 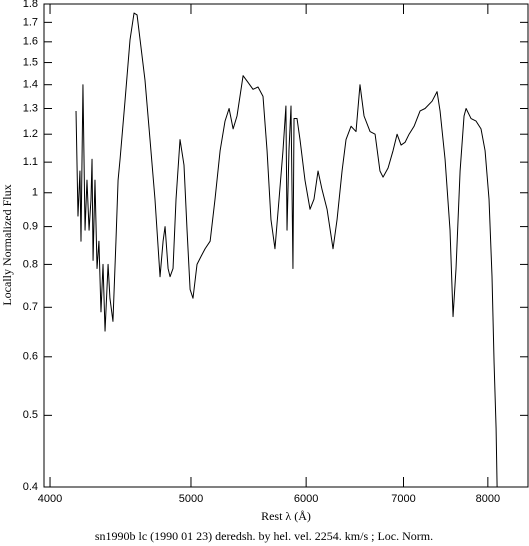 What do you see at coordinates (7, 244) in the screenshot?
I see `y-axis-label: Locally Normalized Flux` at bounding box center [7, 244].